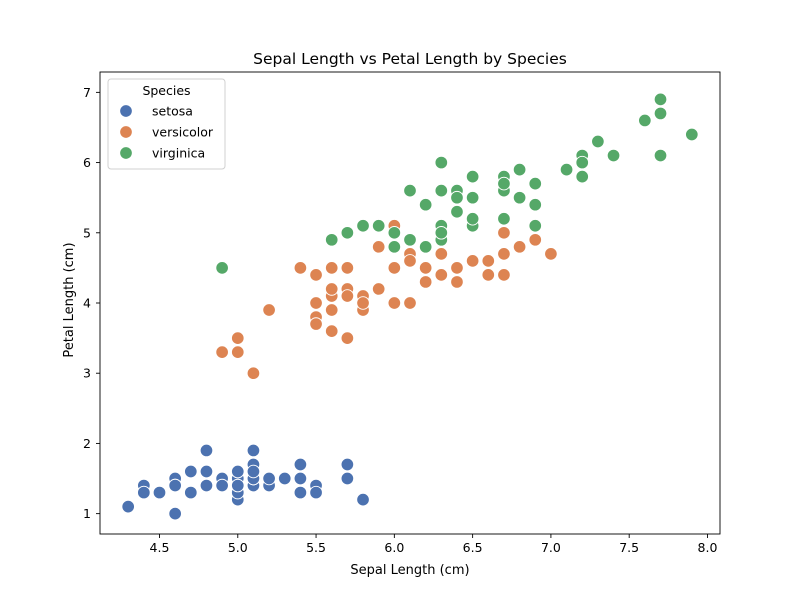 This screenshot has height=600, width=800. What do you see at coordinates (126, 132) in the screenshot?
I see `legend-marker-versicolor` at bounding box center [126, 132].